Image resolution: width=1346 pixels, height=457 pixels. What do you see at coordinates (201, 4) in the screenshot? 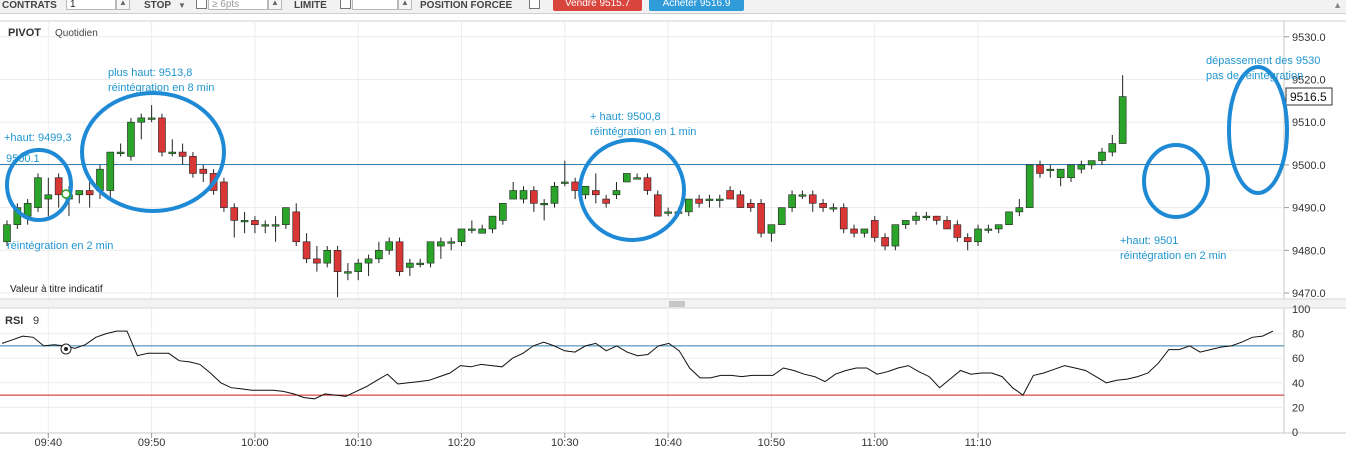
I see `stop-checkbox` at bounding box center [201, 4].